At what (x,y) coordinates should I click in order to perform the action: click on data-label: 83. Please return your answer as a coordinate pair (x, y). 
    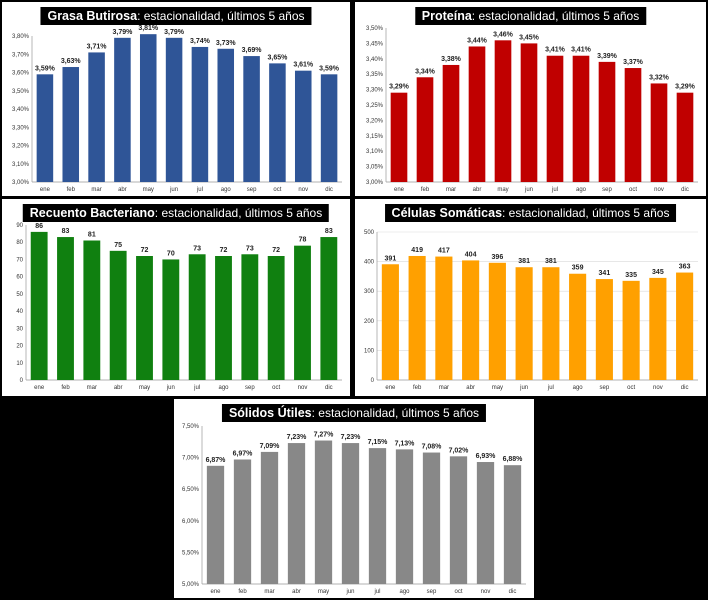
    Looking at the image, I should click on (329, 231).